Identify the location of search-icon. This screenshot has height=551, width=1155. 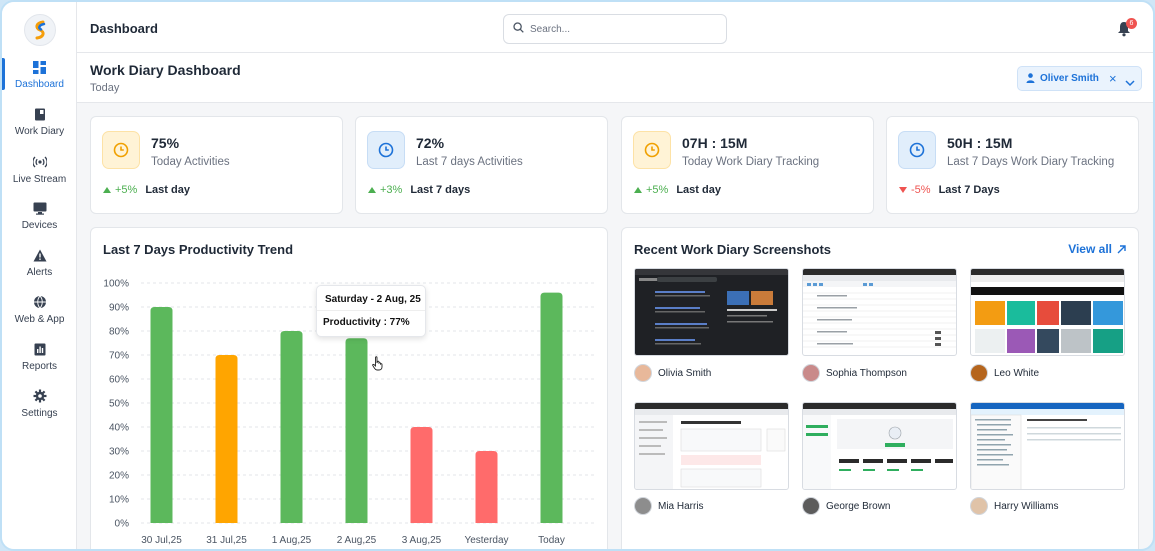
(518, 29).